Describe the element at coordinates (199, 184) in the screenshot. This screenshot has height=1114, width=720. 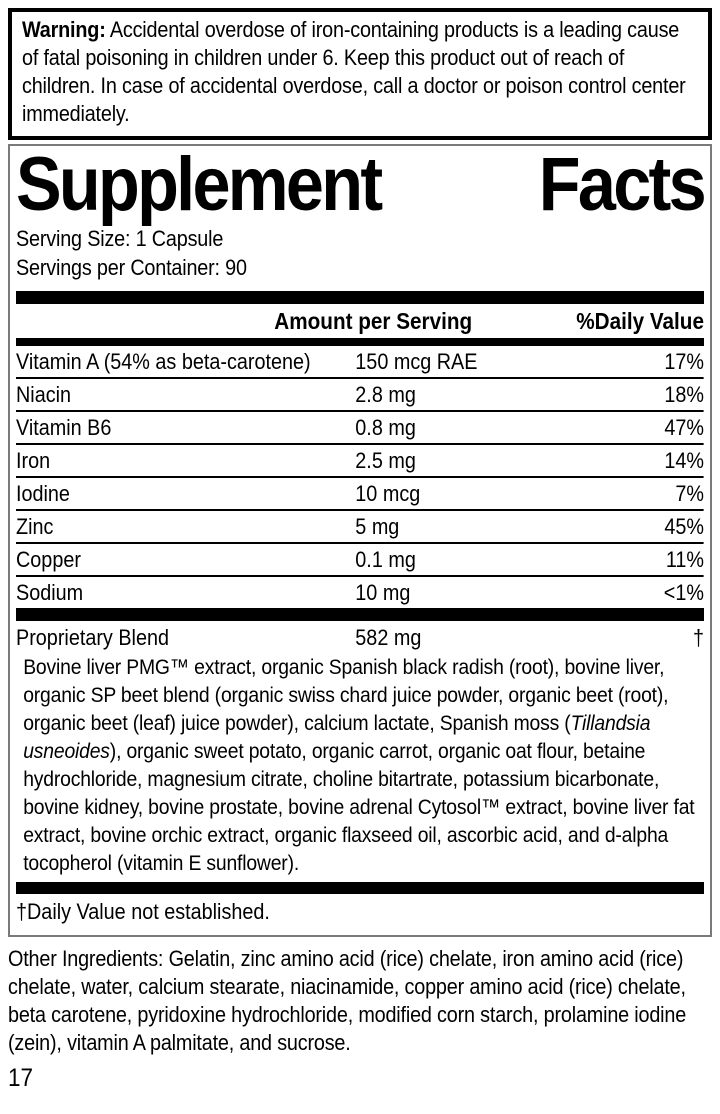
I see `title-word-supplement: Supplement` at that location.